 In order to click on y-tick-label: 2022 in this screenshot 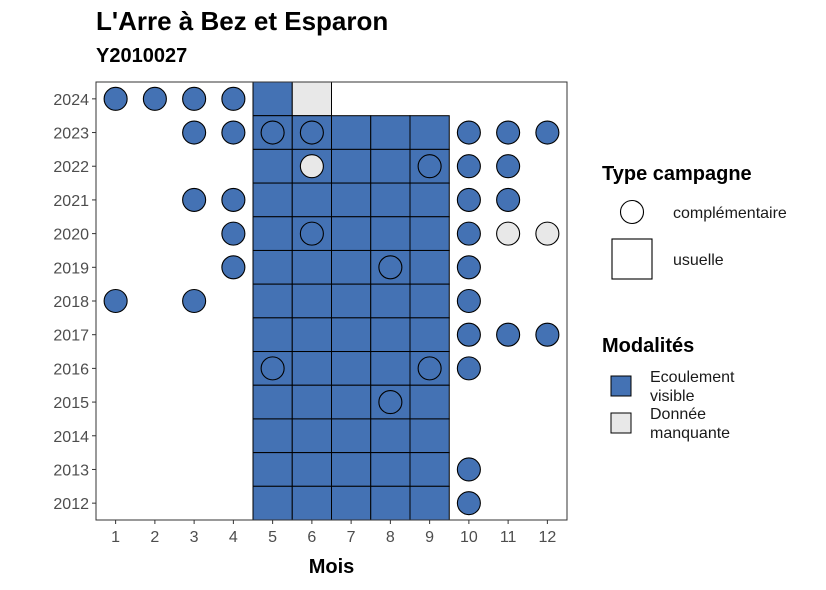, I will do `click(71, 167)`.